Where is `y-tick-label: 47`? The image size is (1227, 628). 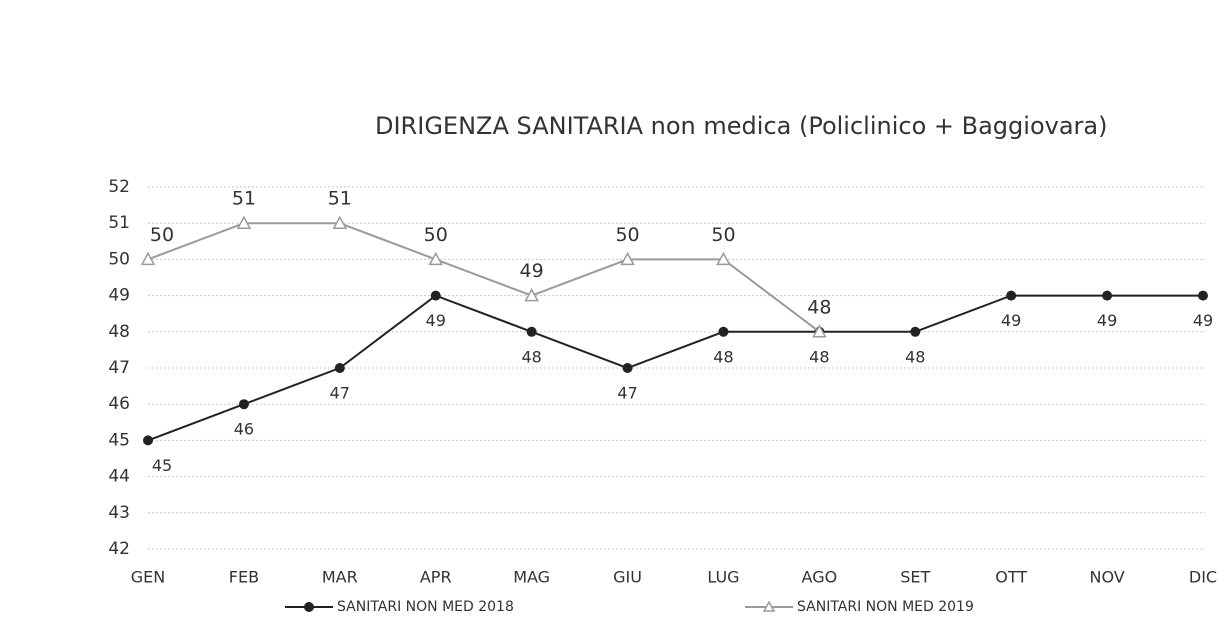 y-tick-label: 47 is located at coordinates (119, 368).